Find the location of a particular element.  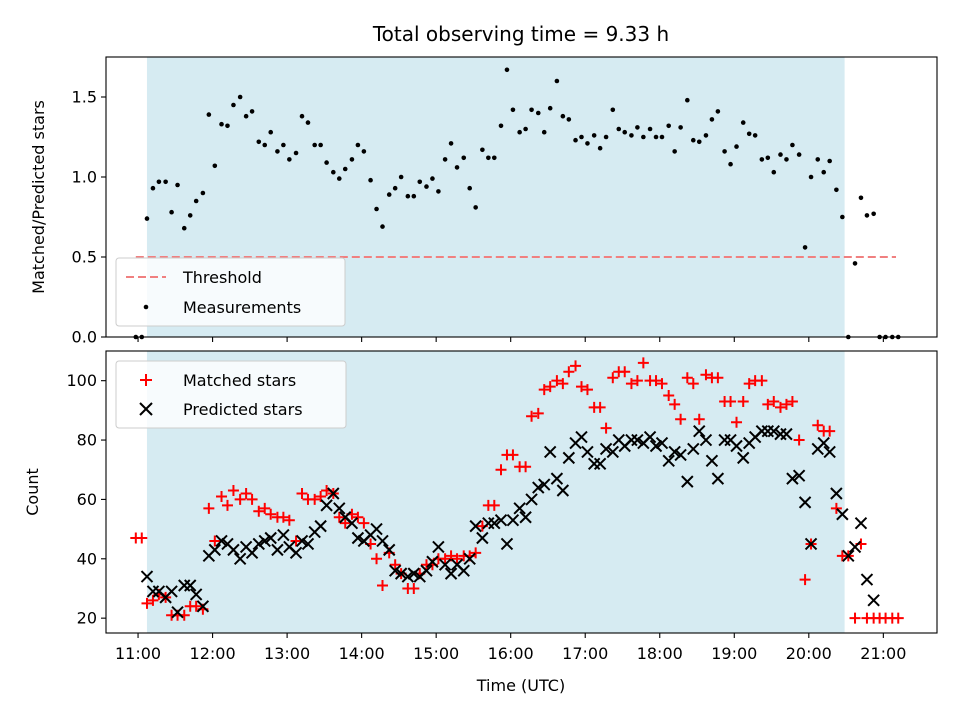

bottom-y-tick-label: 100 is located at coordinates (81, 380).